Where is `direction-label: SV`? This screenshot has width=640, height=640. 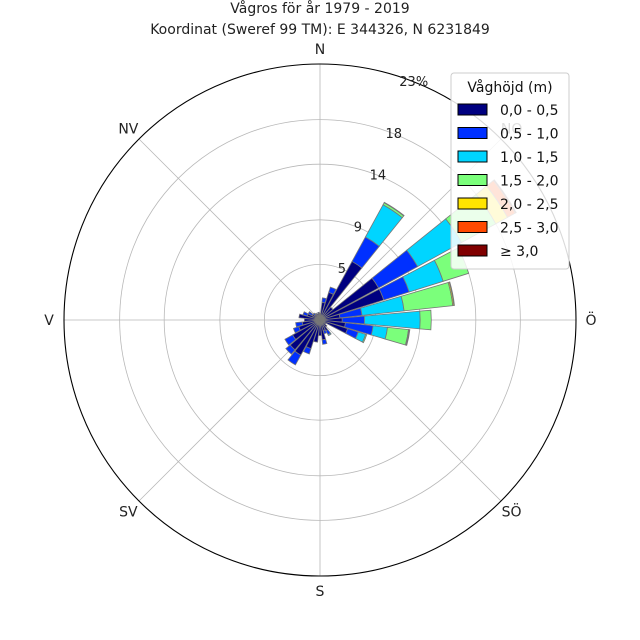 direction-label: SV is located at coordinates (128, 513).